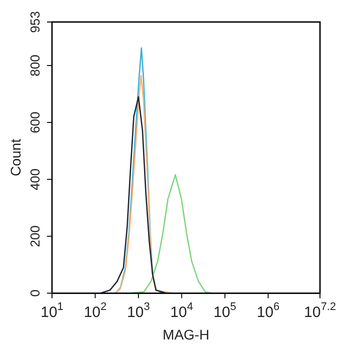  What do you see at coordinates (35, 236) in the screenshot?
I see `y-tick-label: 200` at bounding box center [35, 236].